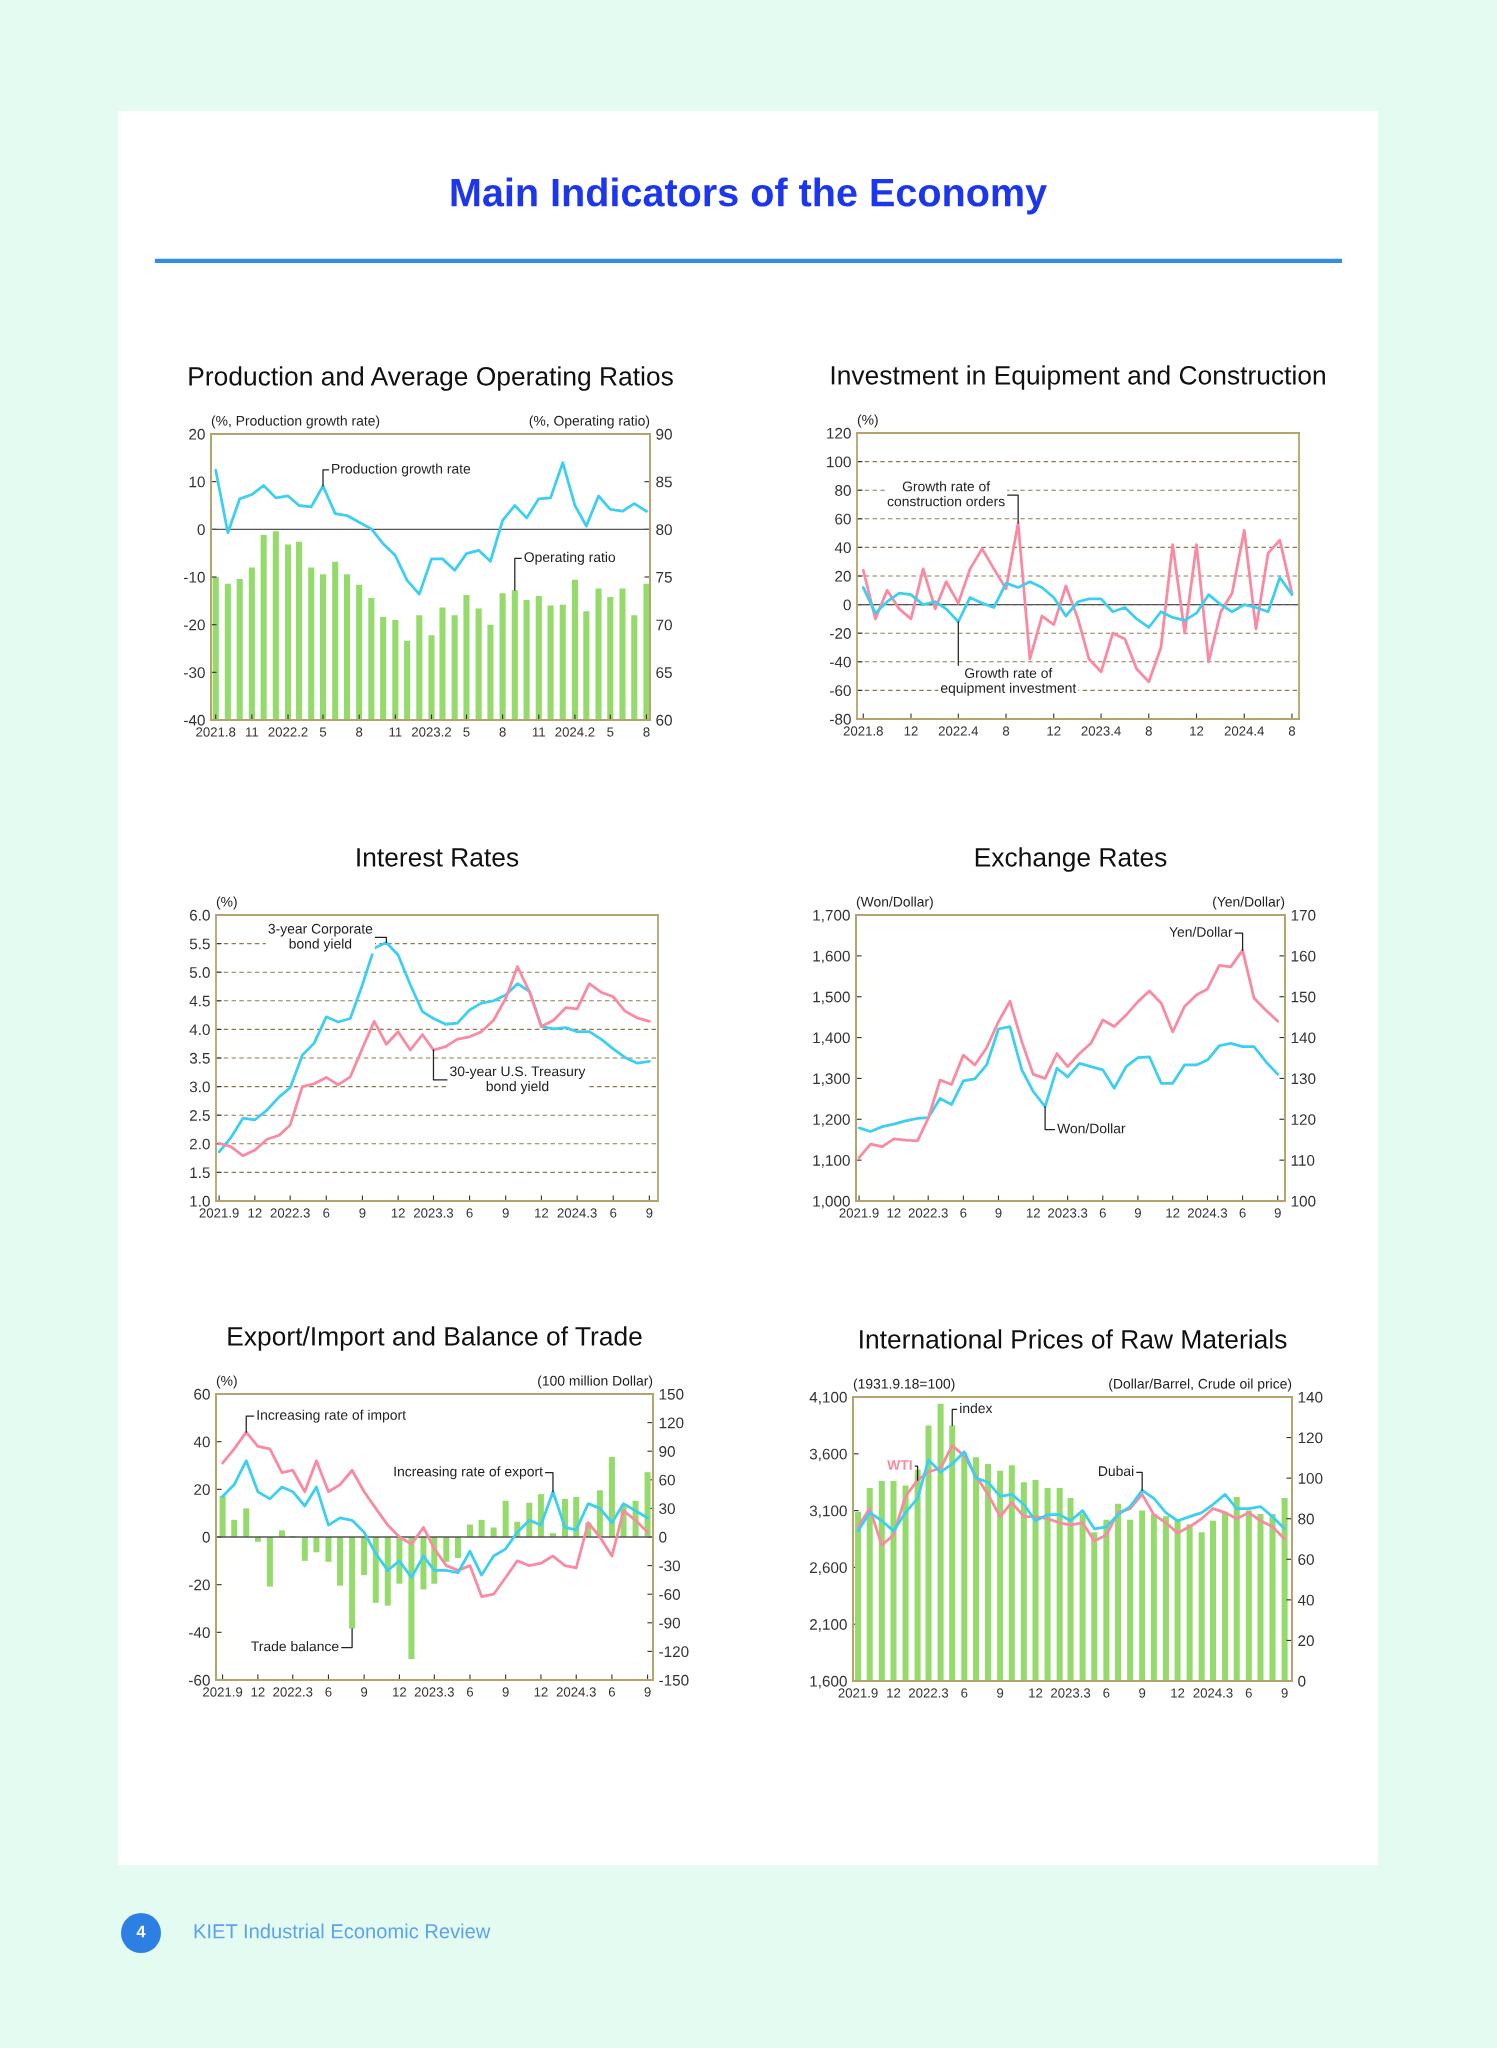 The width and height of the screenshot is (1497, 2048). What do you see at coordinates (667, 1509) in the screenshot?
I see `y2-tick-label: 30` at bounding box center [667, 1509].